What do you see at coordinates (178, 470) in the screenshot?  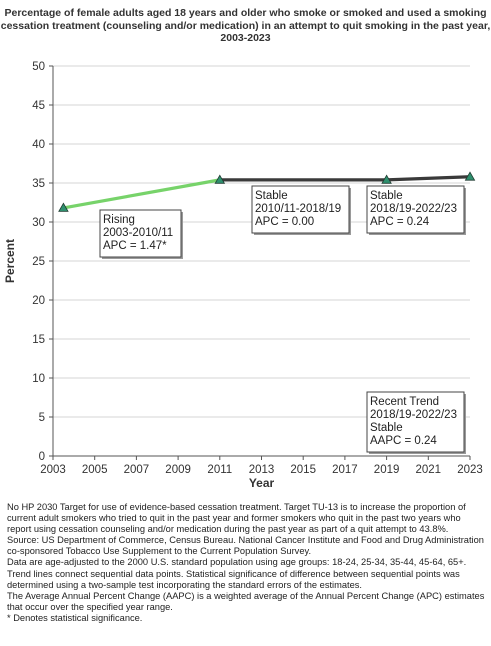 I see `x-tick-label: 2009` at bounding box center [178, 470].